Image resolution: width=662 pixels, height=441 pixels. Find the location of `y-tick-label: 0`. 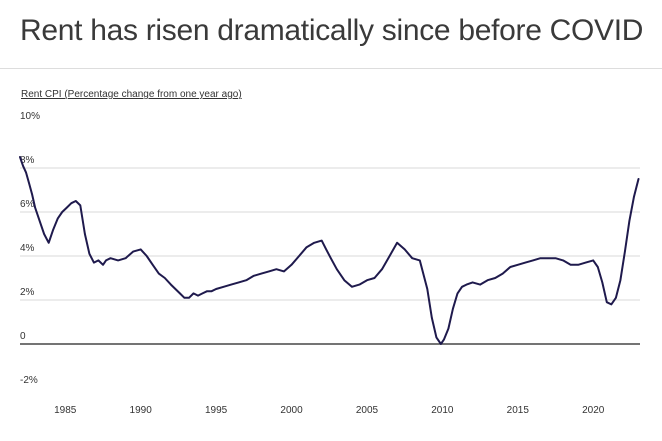

y-tick-label: 0 is located at coordinates (23, 336).